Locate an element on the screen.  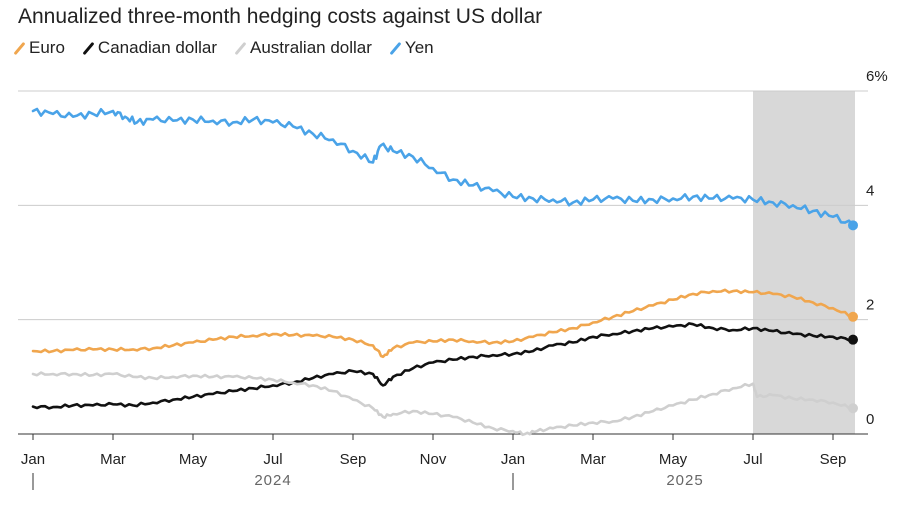
legend-label-yen: Yen is located at coordinates (419, 47).